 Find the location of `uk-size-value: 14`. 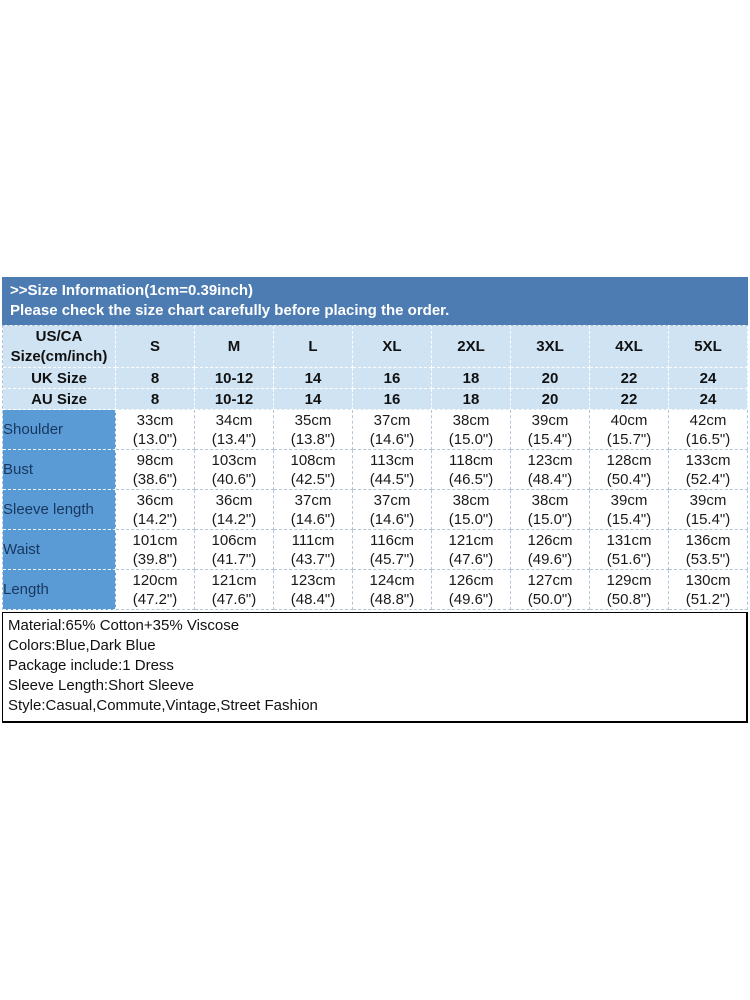

uk-size-value: 14 is located at coordinates (313, 378).